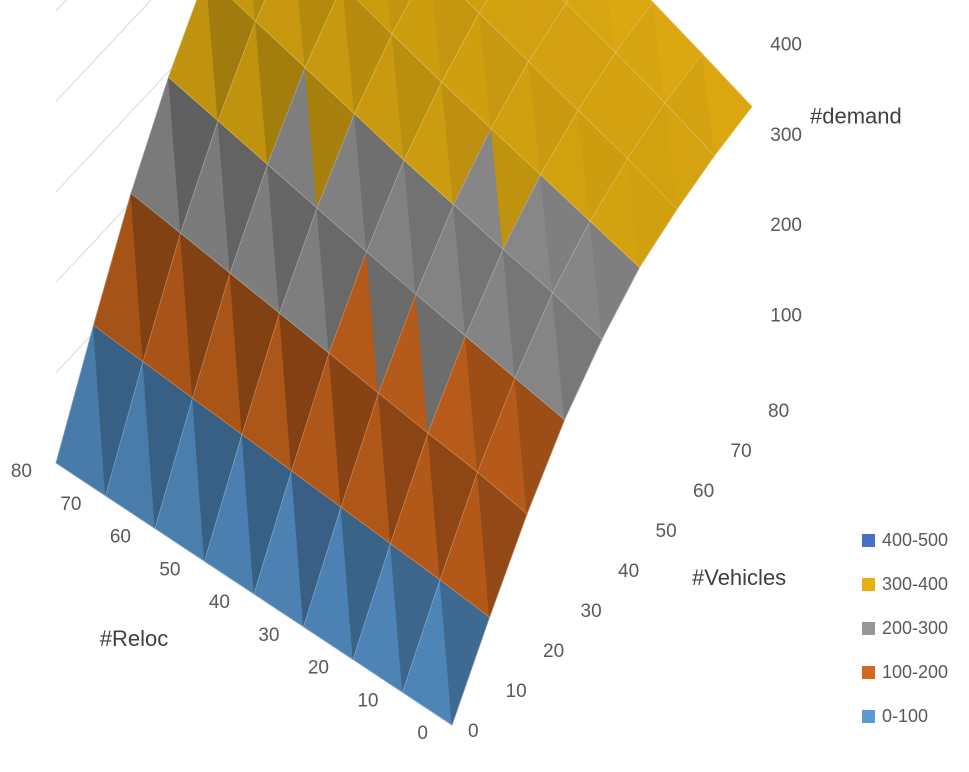 Image resolution: width=969 pixels, height=772 pixels. I want to click on legend-label: 300-400, so click(915, 584).